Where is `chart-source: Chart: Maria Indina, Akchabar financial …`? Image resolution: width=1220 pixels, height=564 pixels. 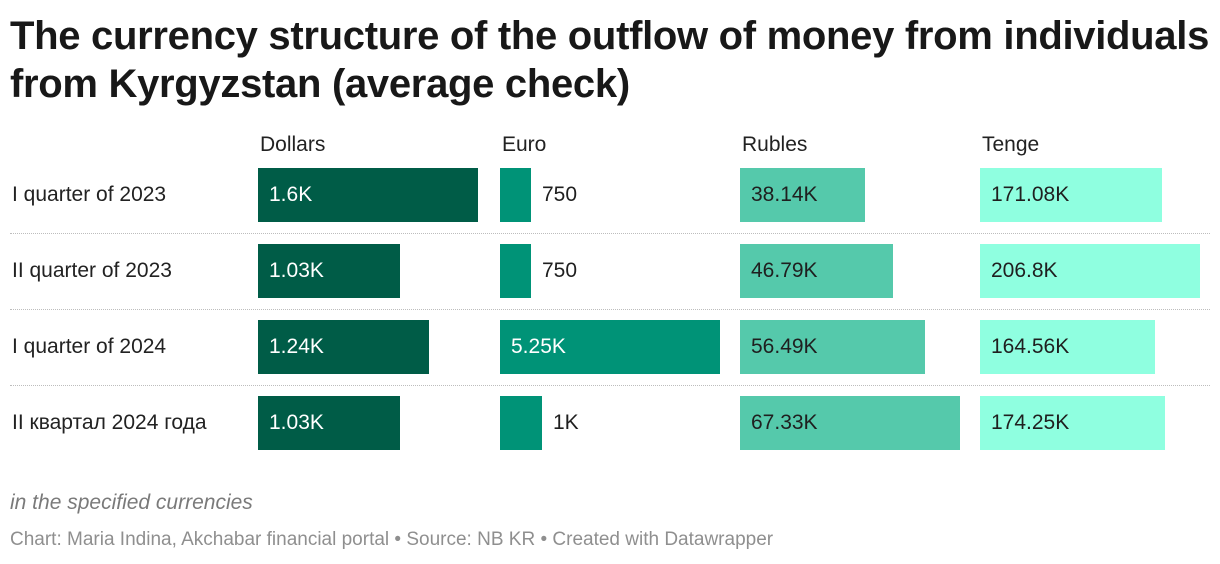 chart-source: Chart: Maria Indina, Akchabar financial … is located at coordinates (392, 539).